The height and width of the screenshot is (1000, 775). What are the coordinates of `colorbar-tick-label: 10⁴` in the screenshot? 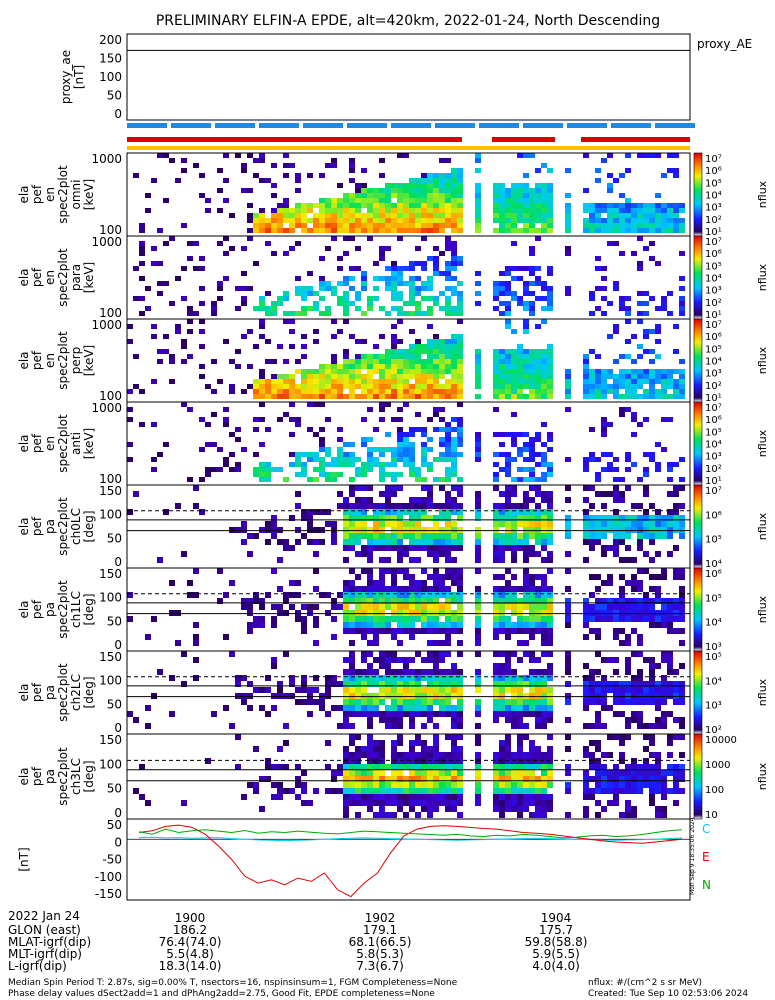 It's located at (713, 564).